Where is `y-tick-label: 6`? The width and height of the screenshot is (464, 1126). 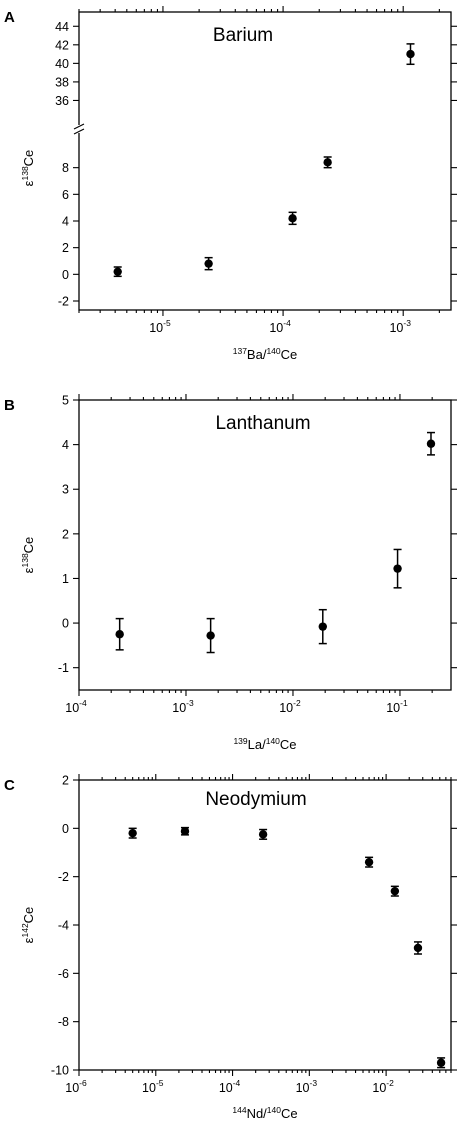 y-tick-label: 6 is located at coordinates (65, 195).